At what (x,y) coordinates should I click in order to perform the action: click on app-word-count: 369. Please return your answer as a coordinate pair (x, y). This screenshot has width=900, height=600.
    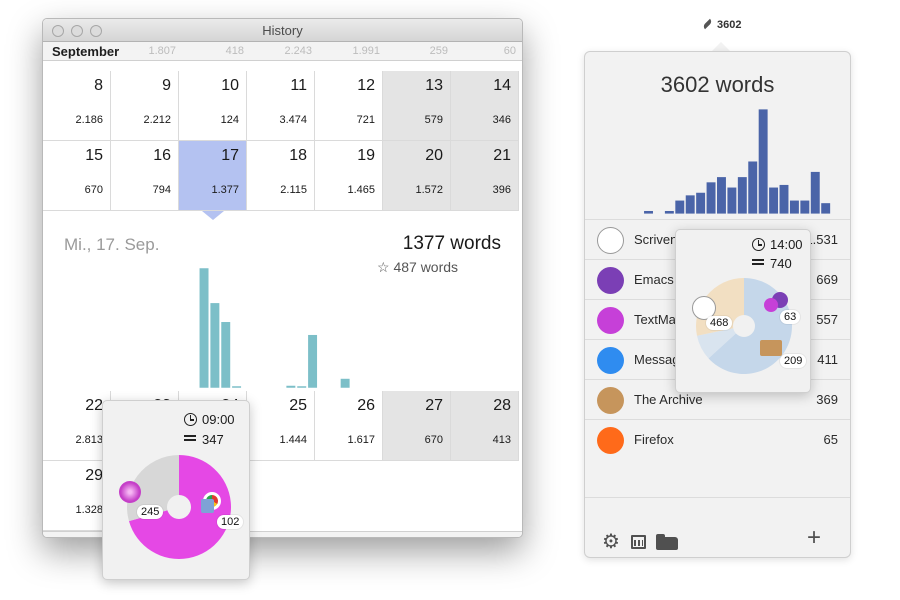
    Looking at the image, I should click on (827, 399).